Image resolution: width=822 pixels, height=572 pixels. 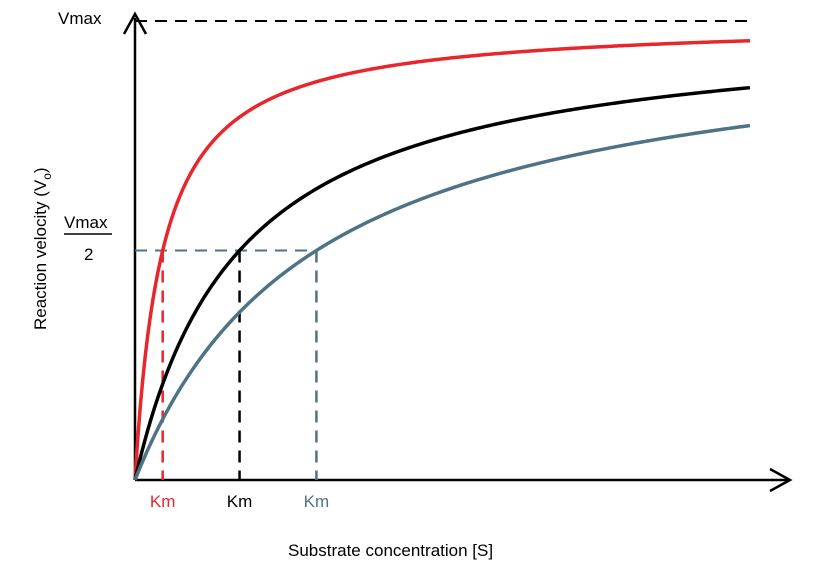 What do you see at coordinates (781, 480) in the screenshot?
I see `x-axis-arrow` at bounding box center [781, 480].